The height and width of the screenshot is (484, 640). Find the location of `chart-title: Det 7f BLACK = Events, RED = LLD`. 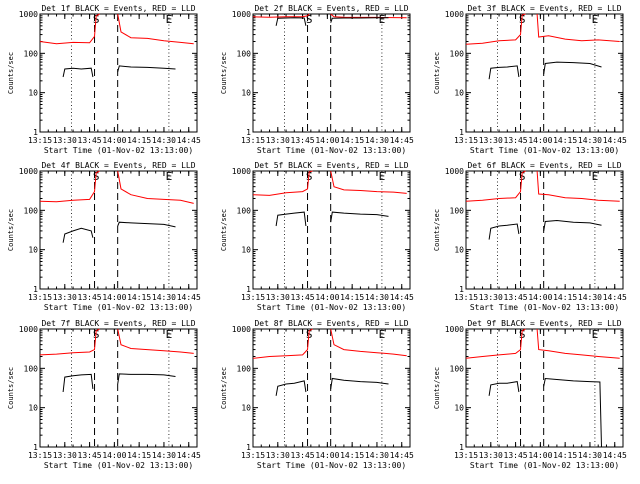

chart-title: Det 7f BLACK = Events, RED = LLD is located at coordinates (118, 323).